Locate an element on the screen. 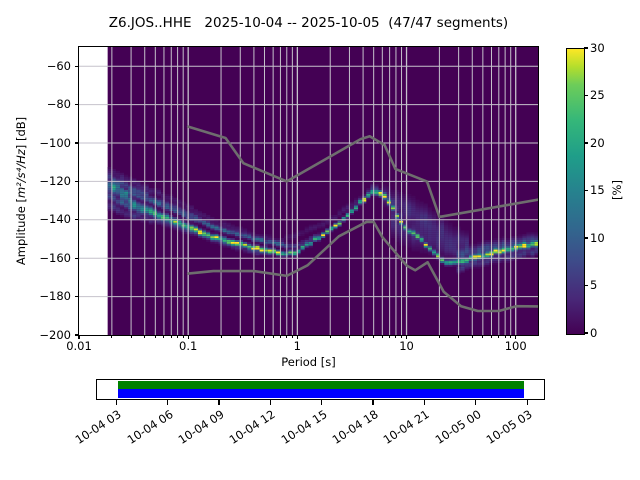 This screenshot has width=640, height=480. coverage-tick-label: 10-04 03 is located at coordinates (98, 427).